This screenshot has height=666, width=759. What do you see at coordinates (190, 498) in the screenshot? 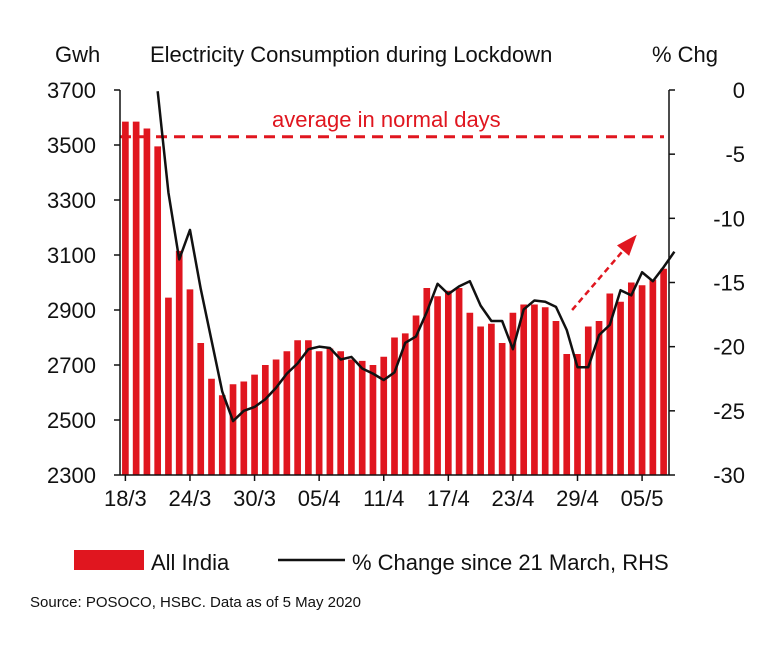
I see `x-tick-label: 24/3` at bounding box center [190, 498].